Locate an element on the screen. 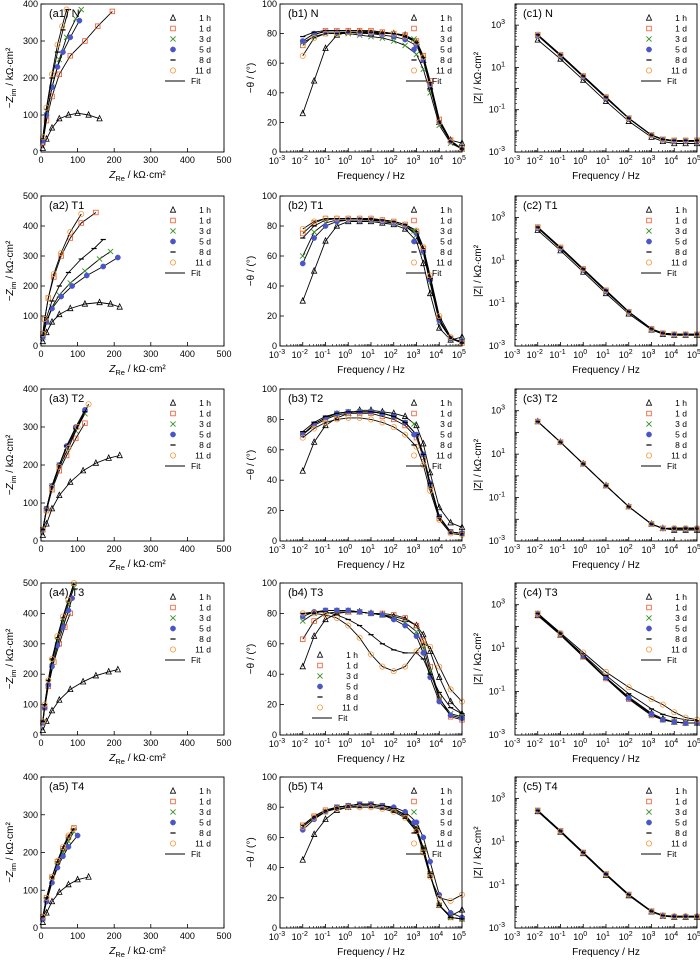 This screenshot has height=971, width=700. x-tick-label: 10⁰ is located at coordinates (345, 743).